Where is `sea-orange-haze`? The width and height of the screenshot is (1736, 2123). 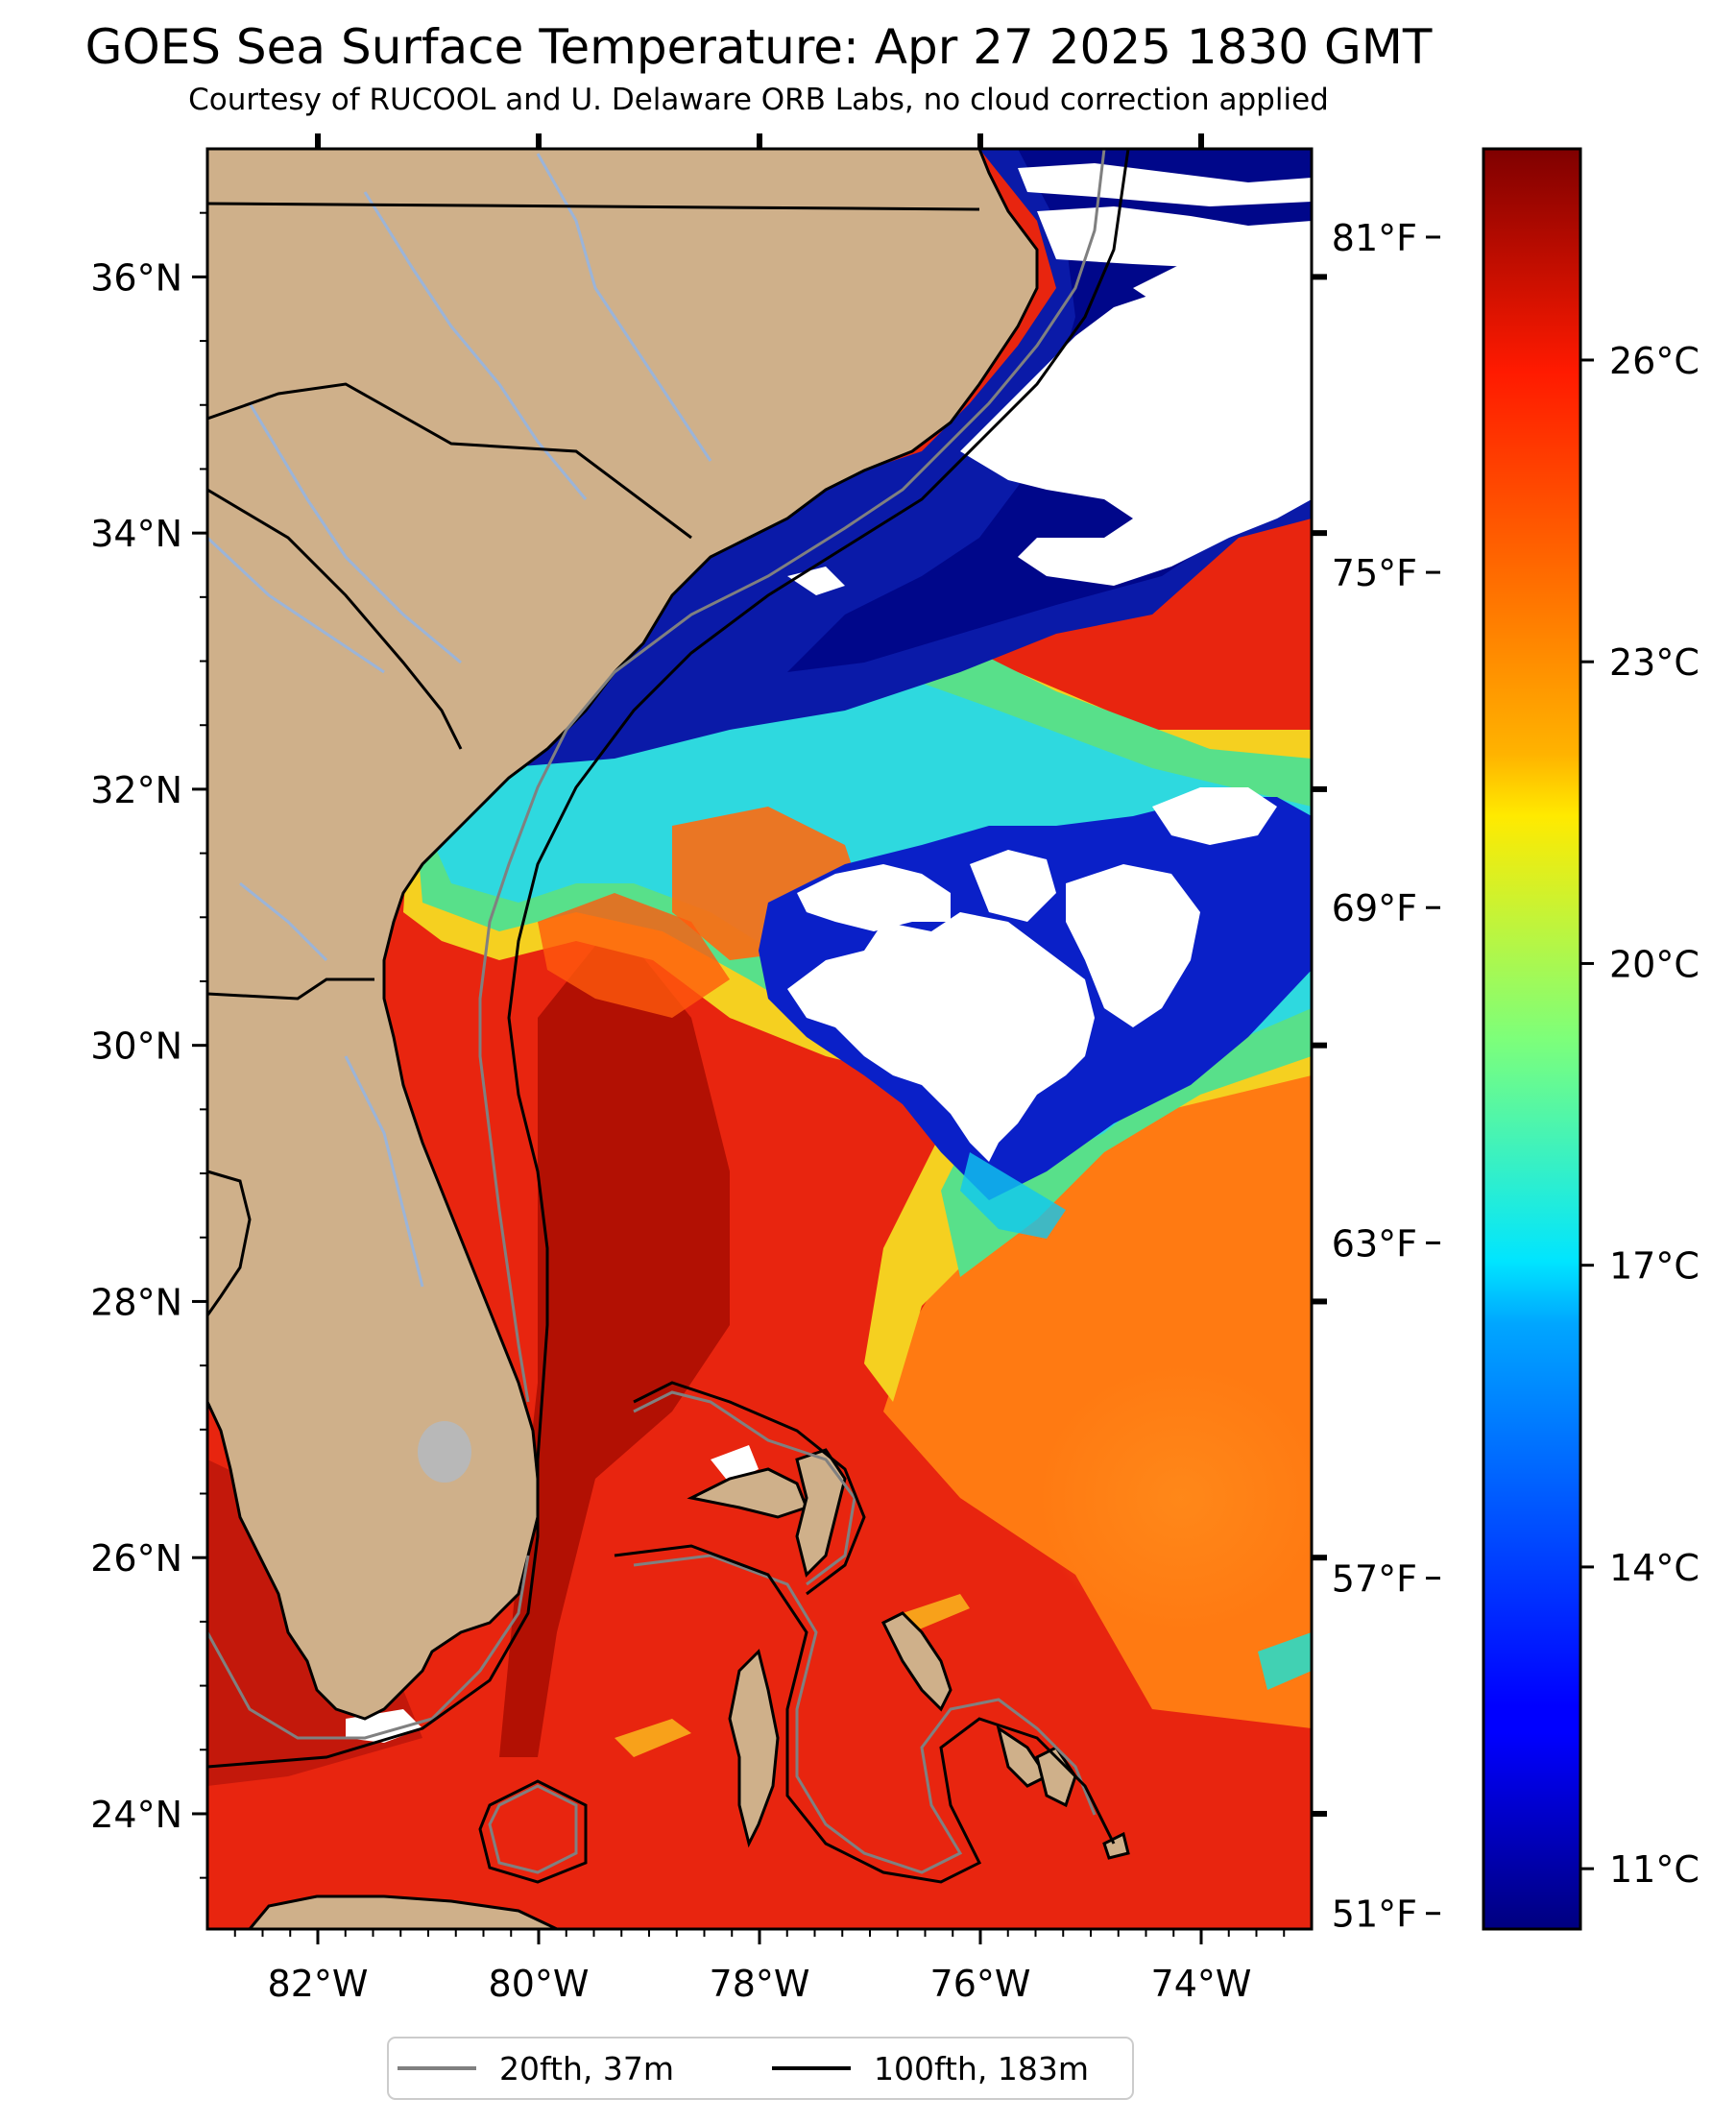
sea-orange-haze is located at coordinates (1174, 1497).